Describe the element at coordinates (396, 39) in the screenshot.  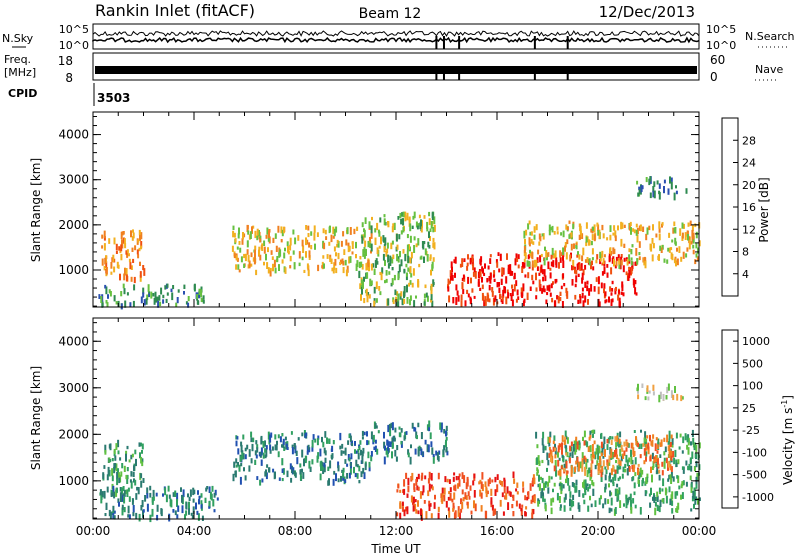
I see `nsky-trace` at that location.